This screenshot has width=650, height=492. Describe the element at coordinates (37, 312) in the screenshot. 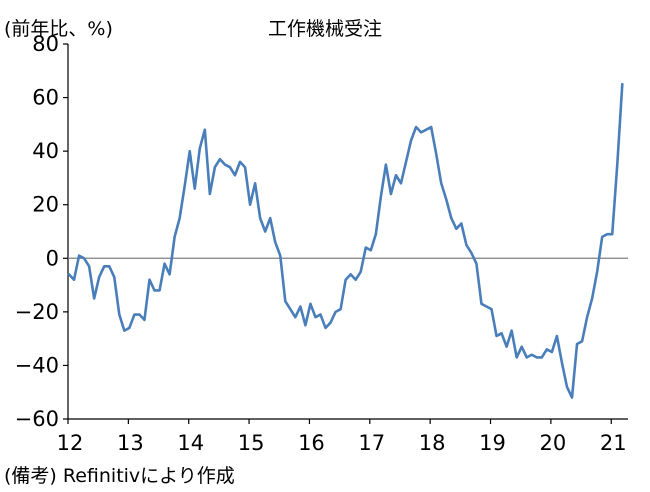

I see `y-tick-label: −20` at that location.